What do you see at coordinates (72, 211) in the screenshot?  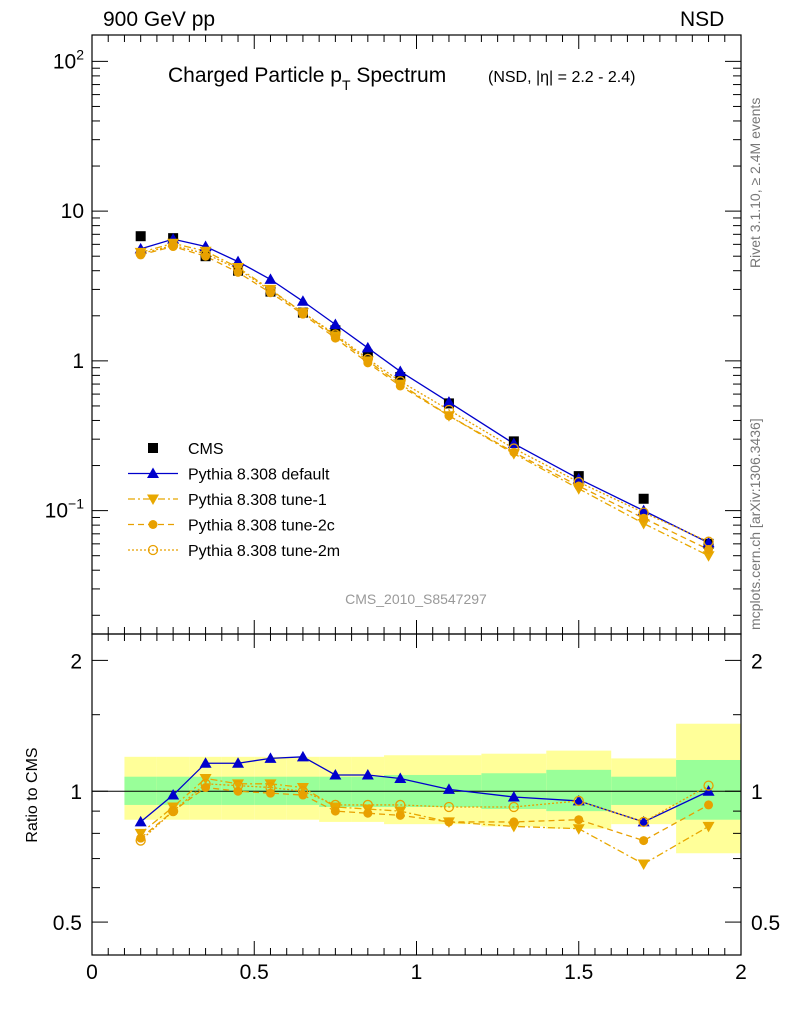 I see `main-y-tick-label: 10` at bounding box center [72, 211].